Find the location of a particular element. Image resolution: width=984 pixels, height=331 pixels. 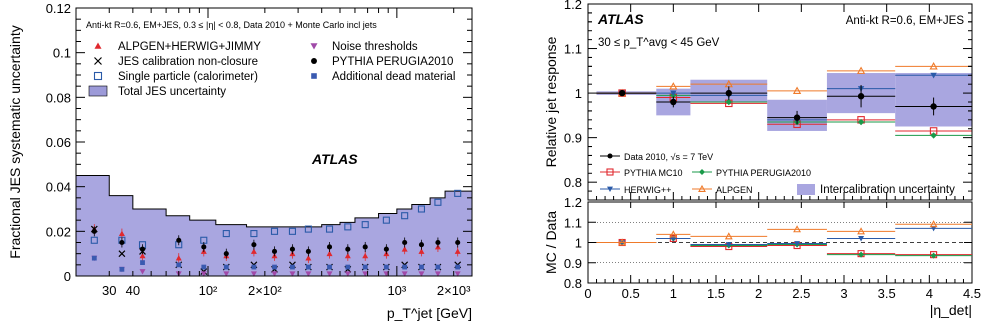

y-tick-label: 0.9 is located at coordinates (573, 138).